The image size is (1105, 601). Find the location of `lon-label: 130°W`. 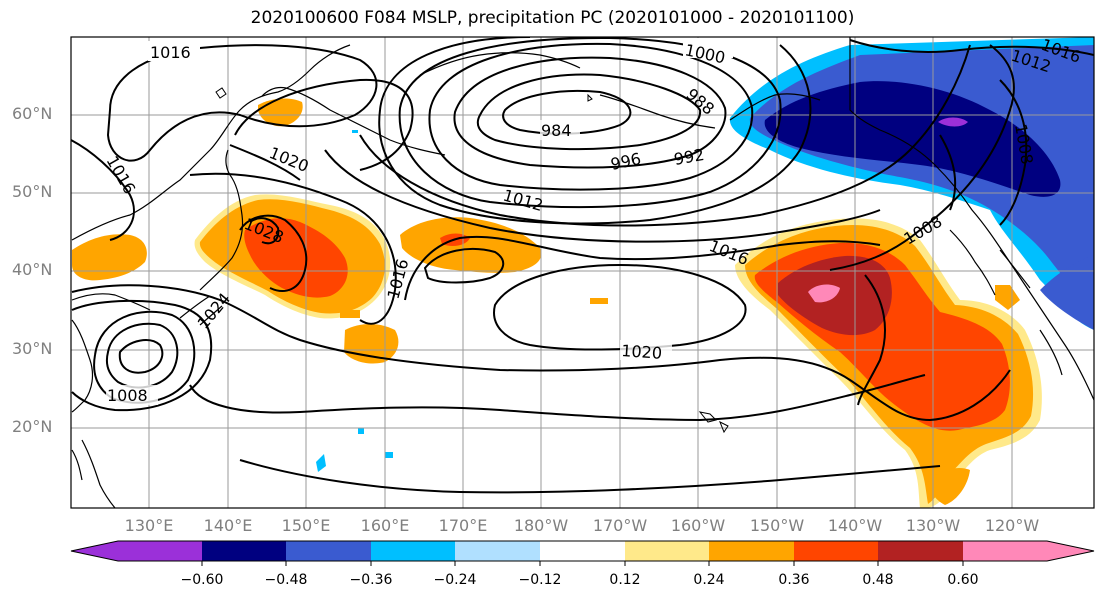

lon-label: 130°W is located at coordinates (933, 525).